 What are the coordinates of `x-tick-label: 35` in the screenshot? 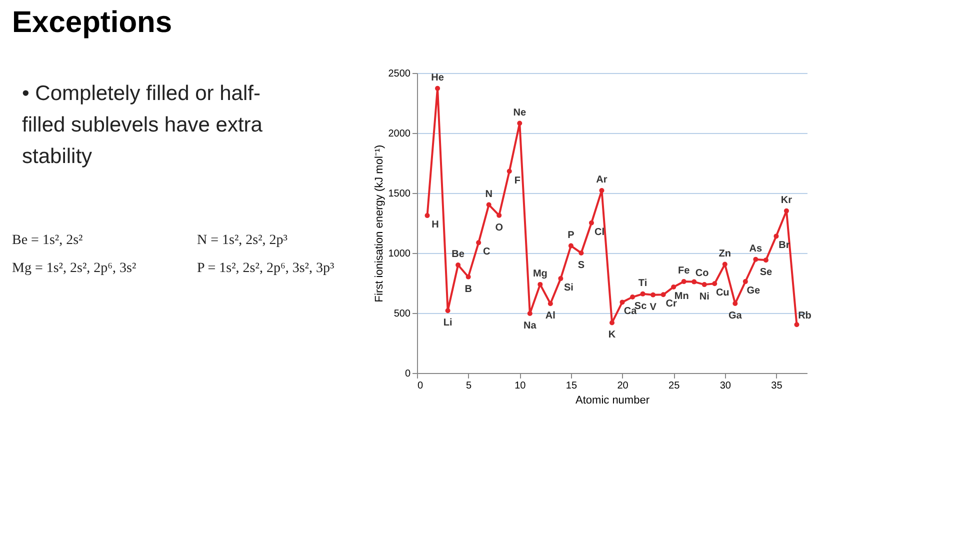 It's located at (777, 386).